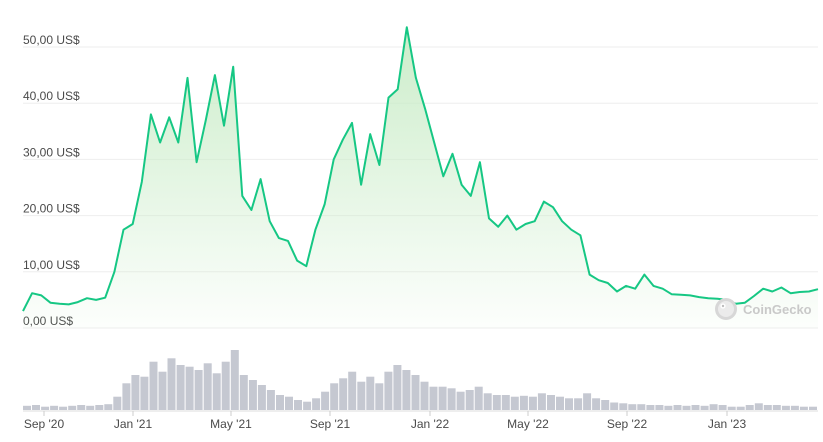 Image resolution: width=823 pixels, height=442 pixels. I want to click on coingecko-watermark: CoinGecko, so click(763, 309).